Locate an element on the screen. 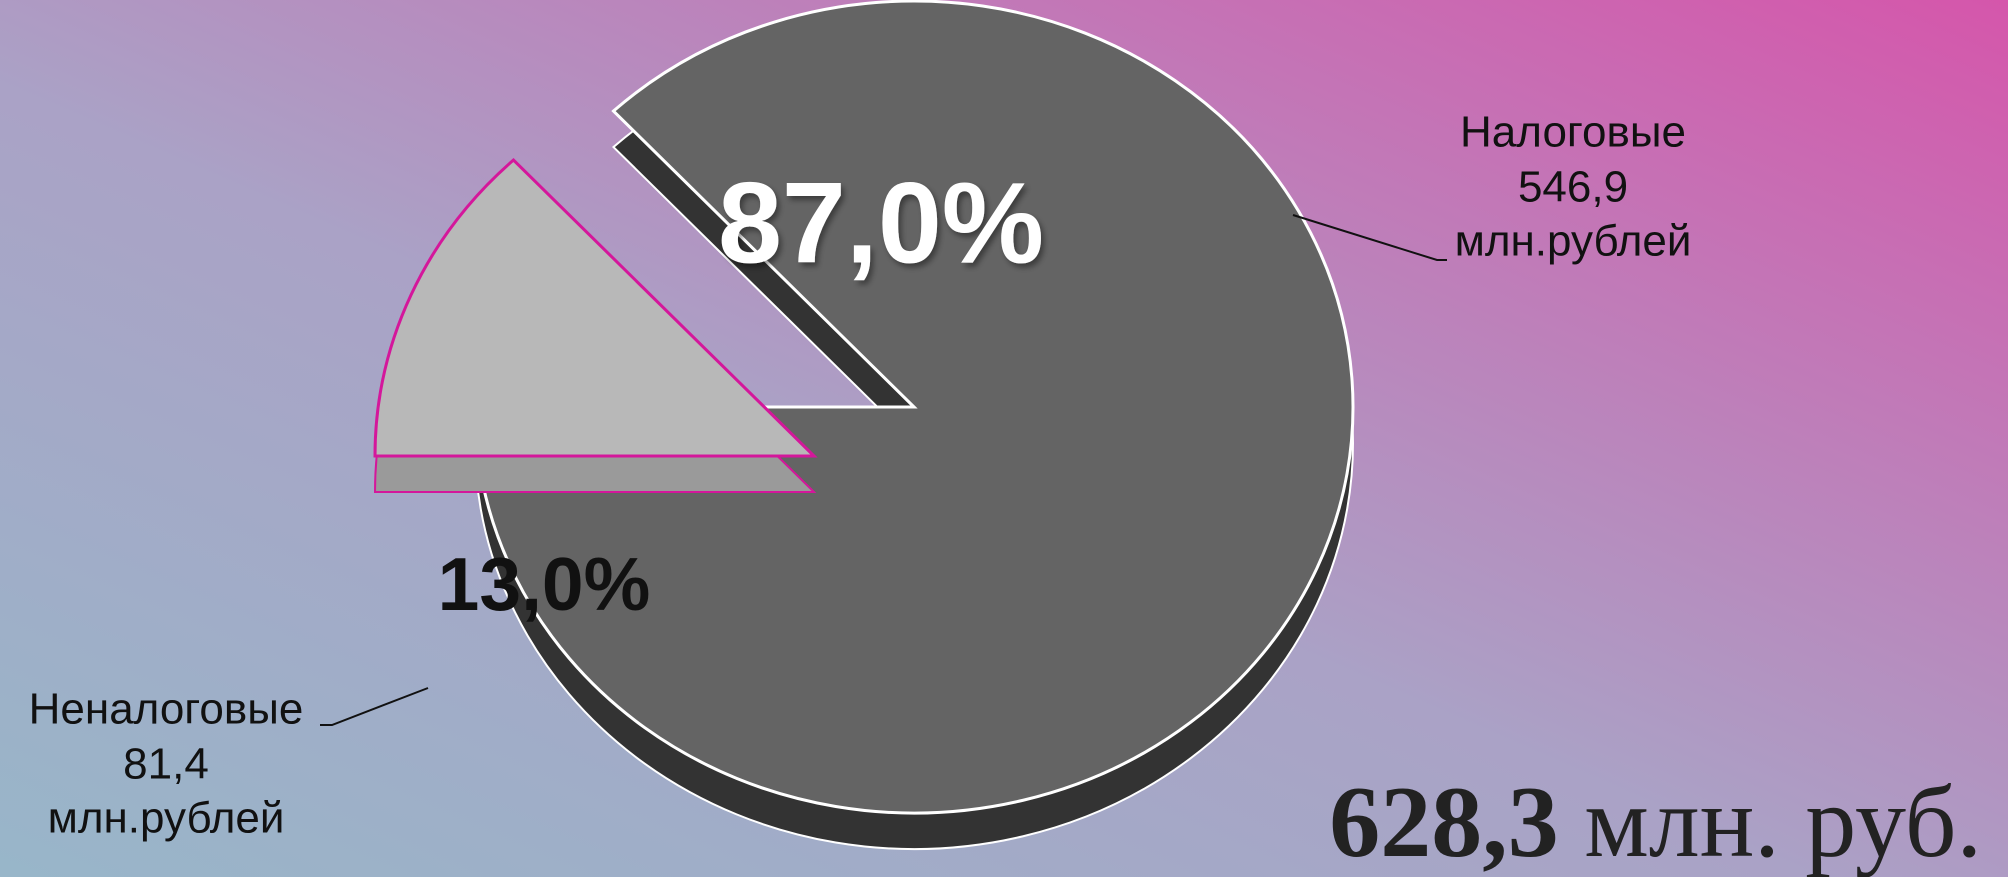 The height and width of the screenshot is (877, 2008). total-unit: млн. руб. is located at coordinates (1783, 821).